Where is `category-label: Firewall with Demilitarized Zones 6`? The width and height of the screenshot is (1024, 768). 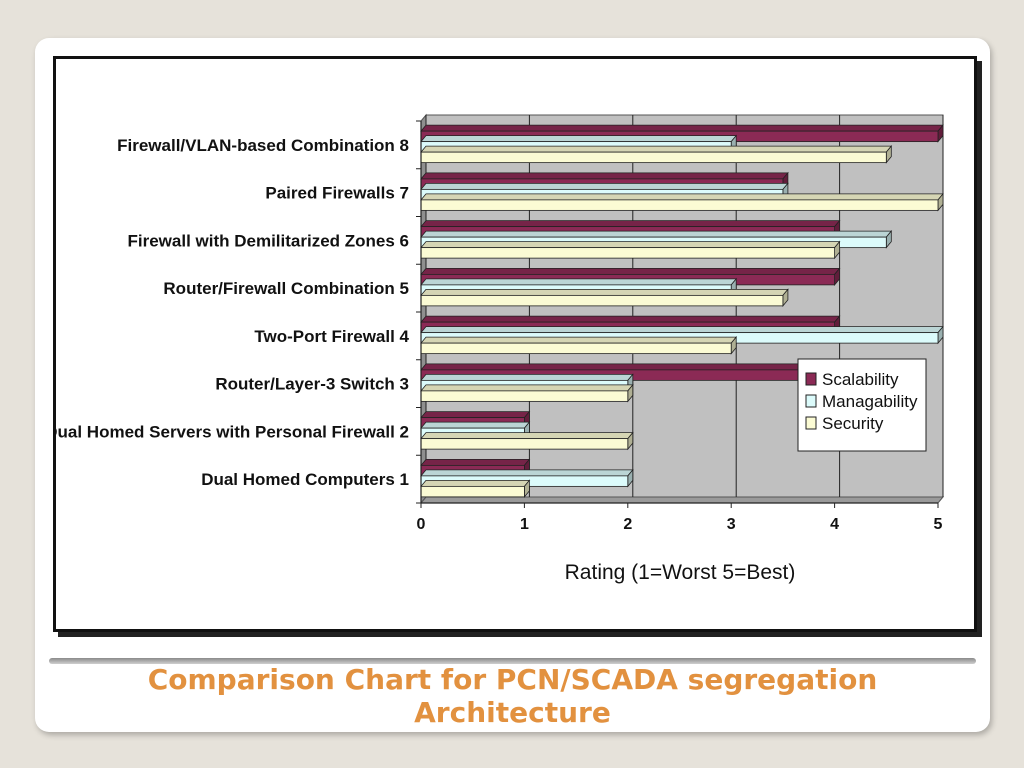
category-label: Firewall with Demilitarized Zones 6 is located at coordinates (268, 240).